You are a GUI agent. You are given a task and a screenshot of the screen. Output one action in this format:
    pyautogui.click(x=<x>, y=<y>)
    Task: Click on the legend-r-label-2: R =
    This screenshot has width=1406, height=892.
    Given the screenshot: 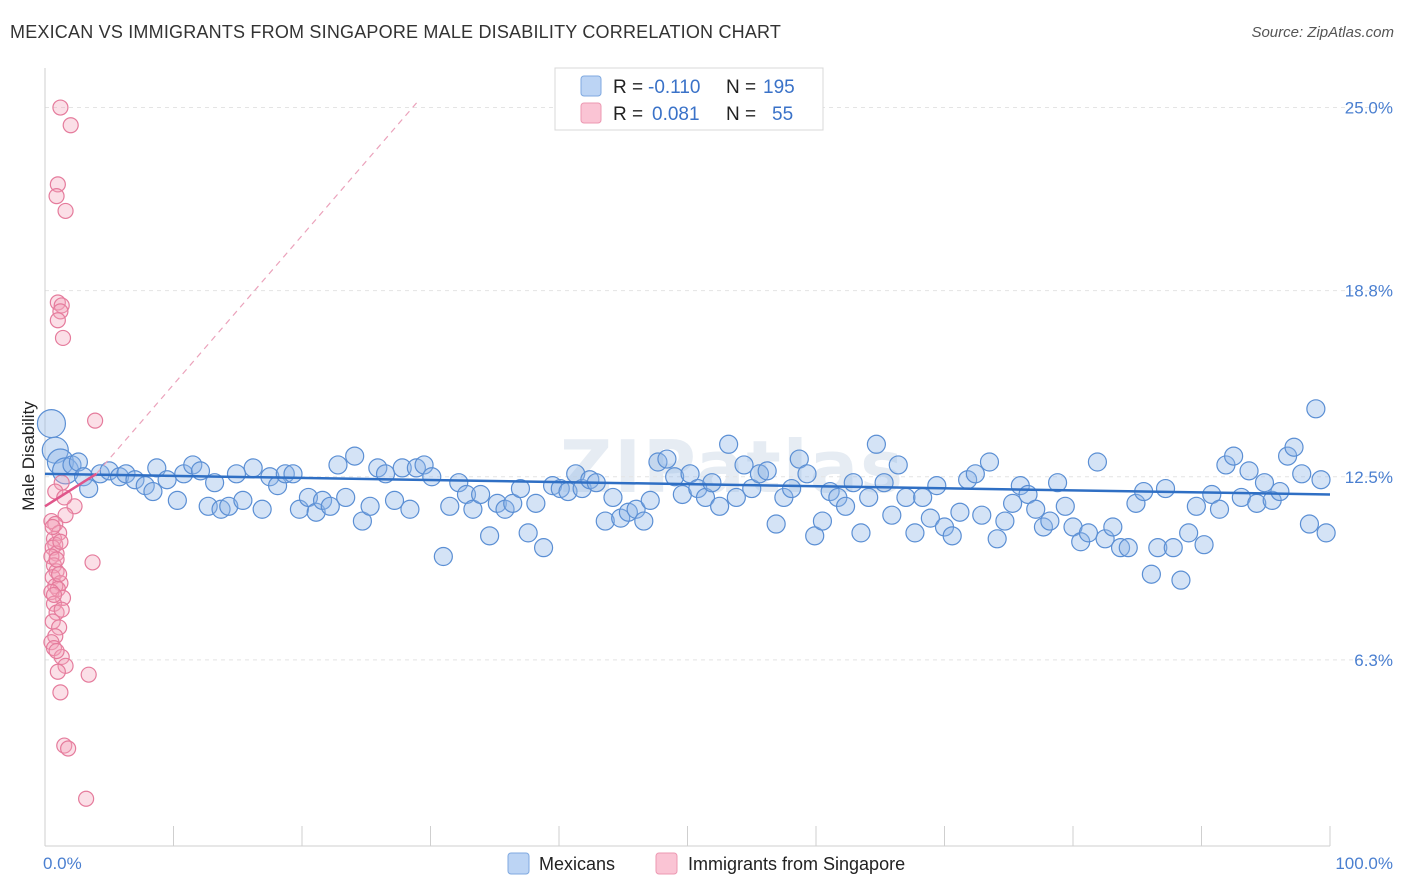 What is the action you would take?
    pyautogui.click(x=628, y=114)
    